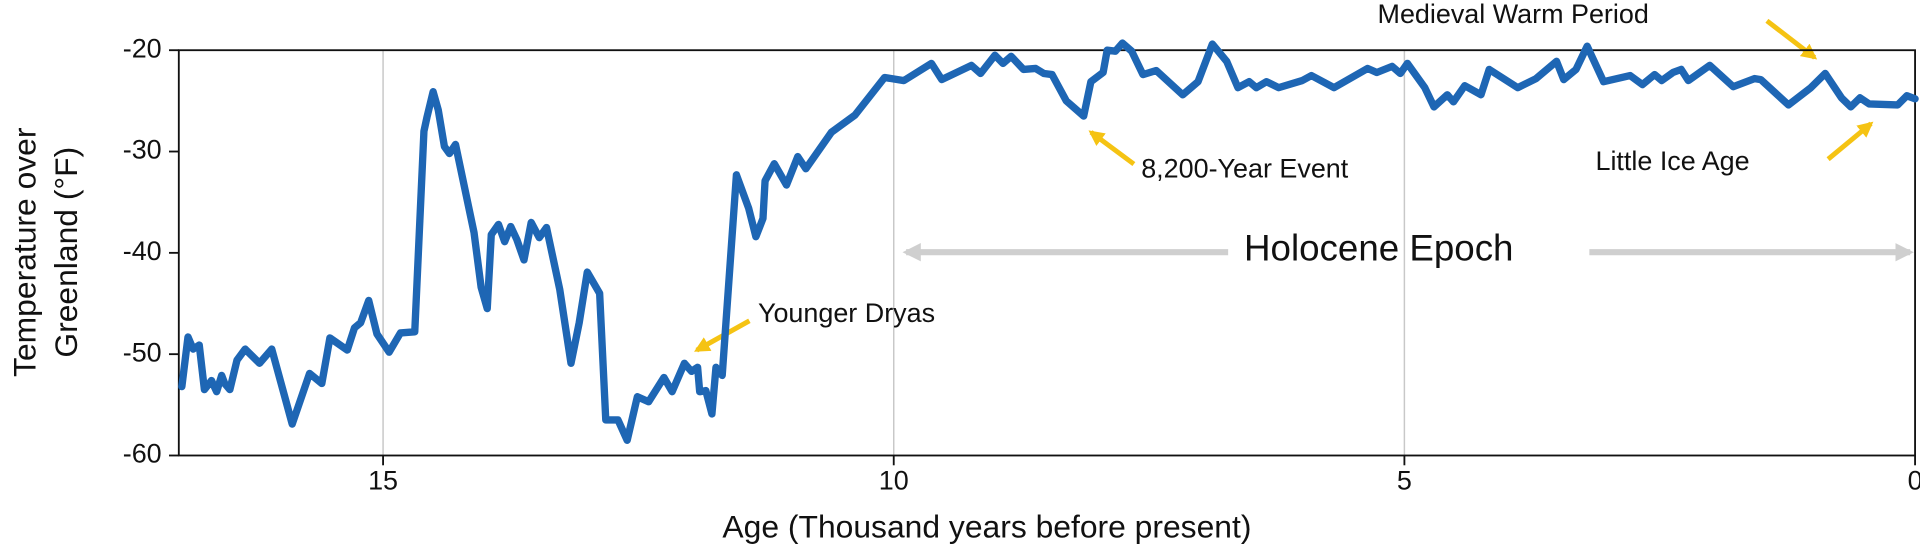 The width and height of the screenshot is (1920, 551). What do you see at coordinates (142, 48) in the screenshot?
I see `y-tick-label: -20` at bounding box center [142, 48].